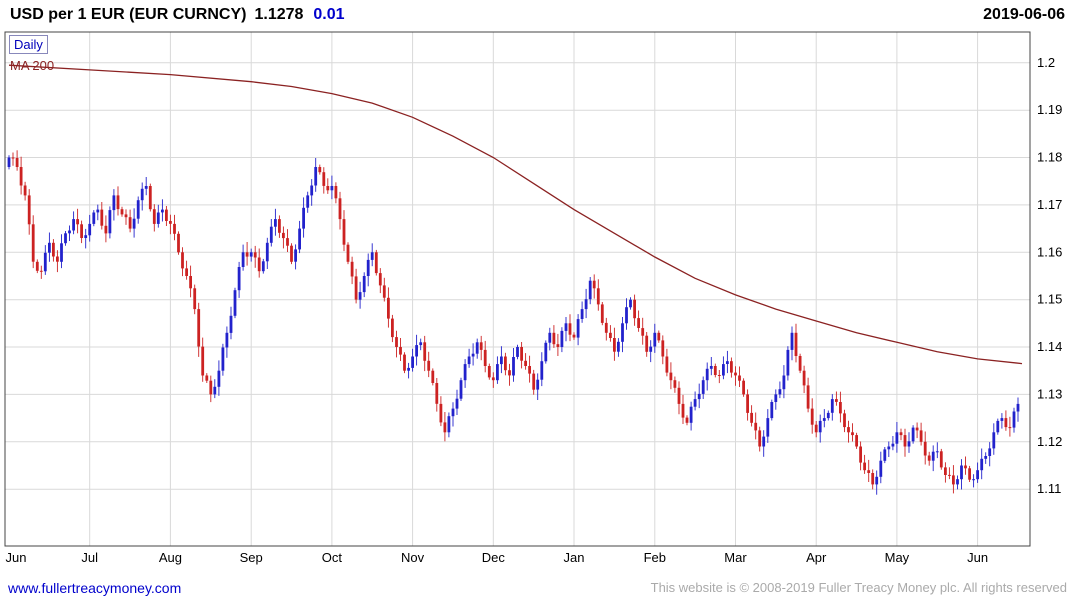 This screenshot has height=600, width=1075. What do you see at coordinates (1024, 14) in the screenshot?
I see `quote-date: 2019-06-06` at bounding box center [1024, 14].